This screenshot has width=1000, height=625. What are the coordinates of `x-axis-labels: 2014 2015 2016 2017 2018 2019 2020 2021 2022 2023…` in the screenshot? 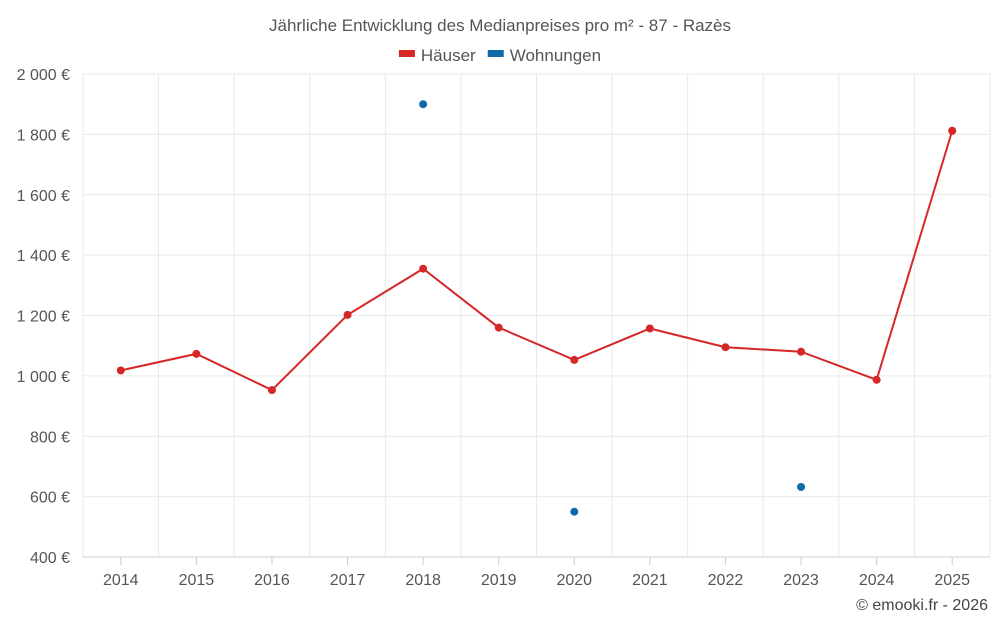 It's located at (536, 573).